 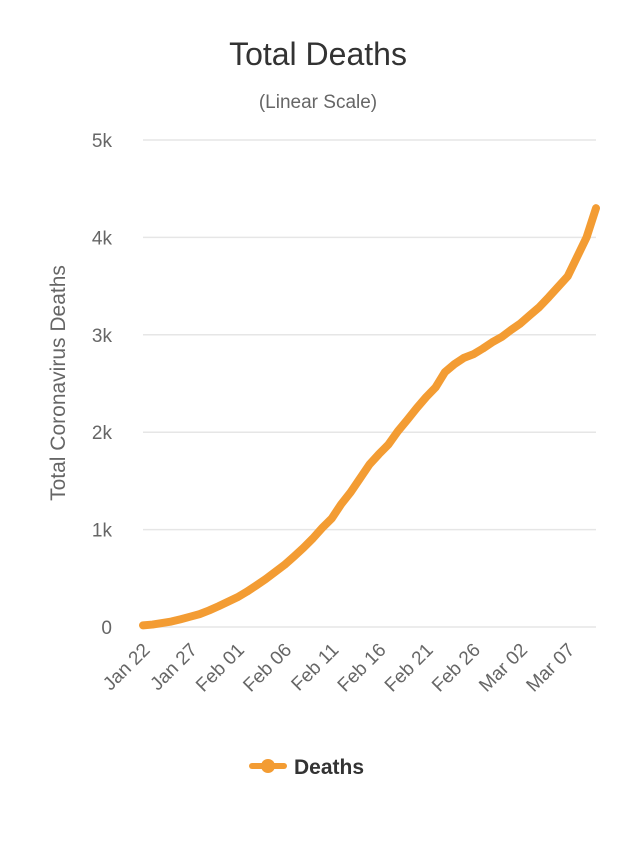 What do you see at coordinates (267, 668) in the screenshot?
I see `x-tick-label: Feb 06` at bounding box center [267, 668].